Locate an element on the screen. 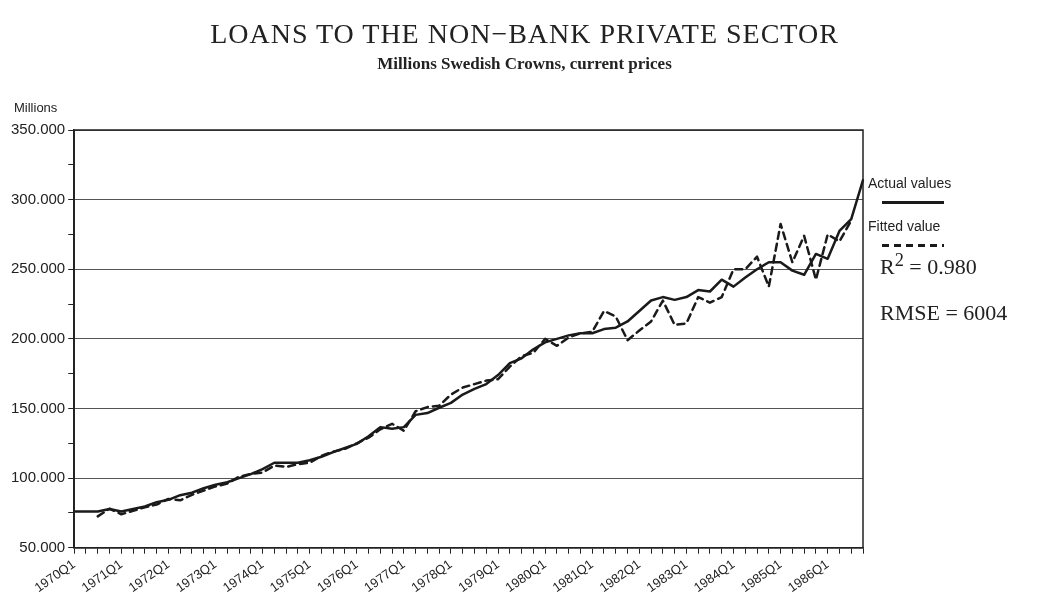  y-tick-label: 150.000 is located at coordinates (38, 407).